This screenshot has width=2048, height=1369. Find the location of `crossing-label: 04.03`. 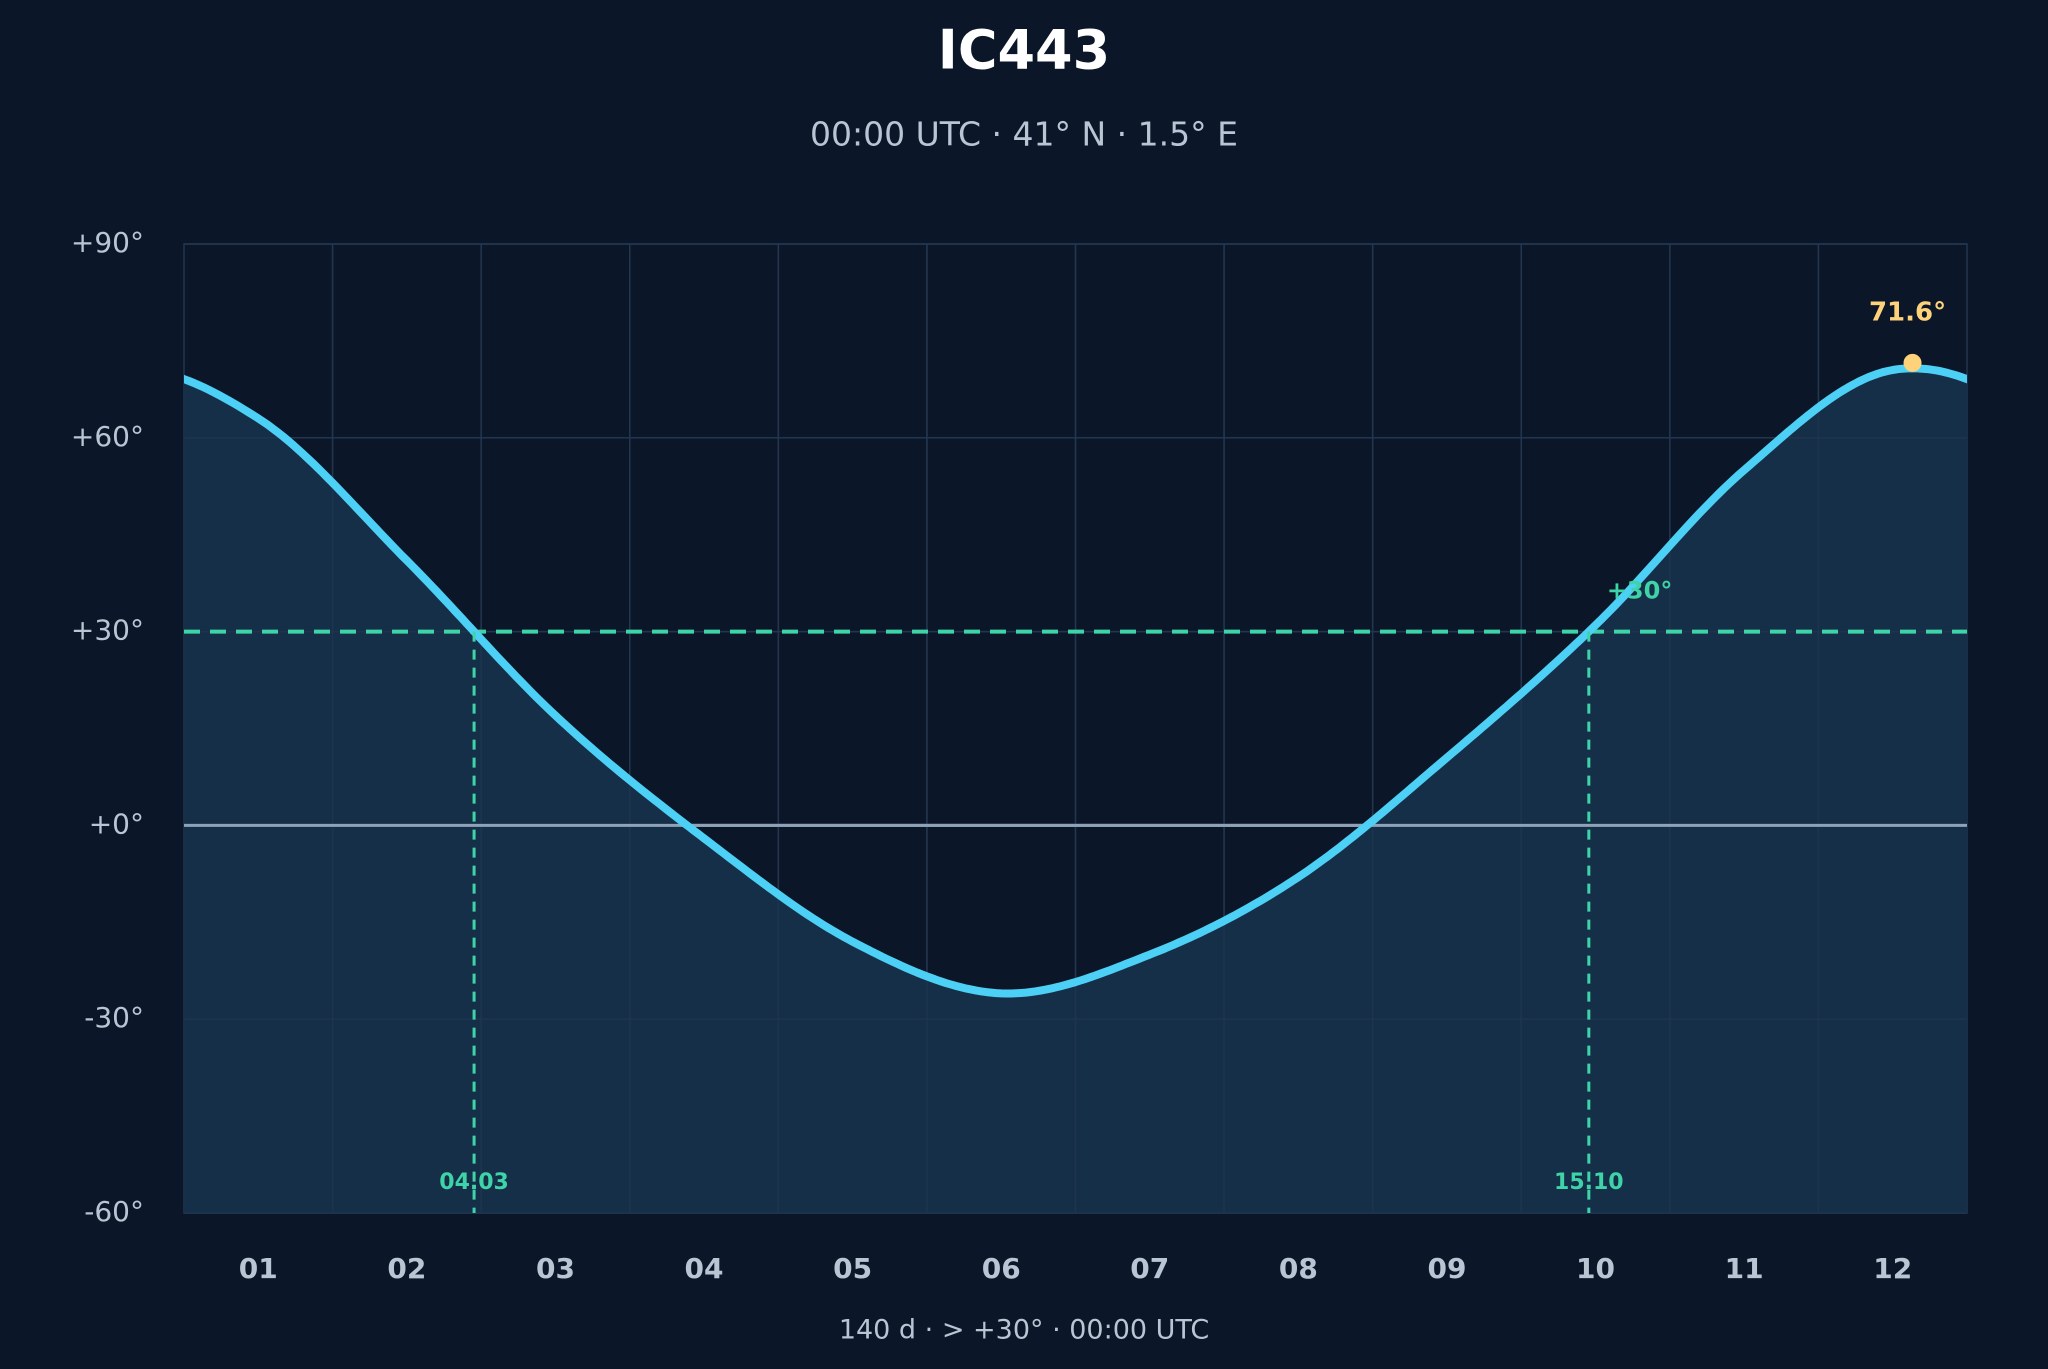

crossing-label: 04.03 is located at coordinates (474, 1182).